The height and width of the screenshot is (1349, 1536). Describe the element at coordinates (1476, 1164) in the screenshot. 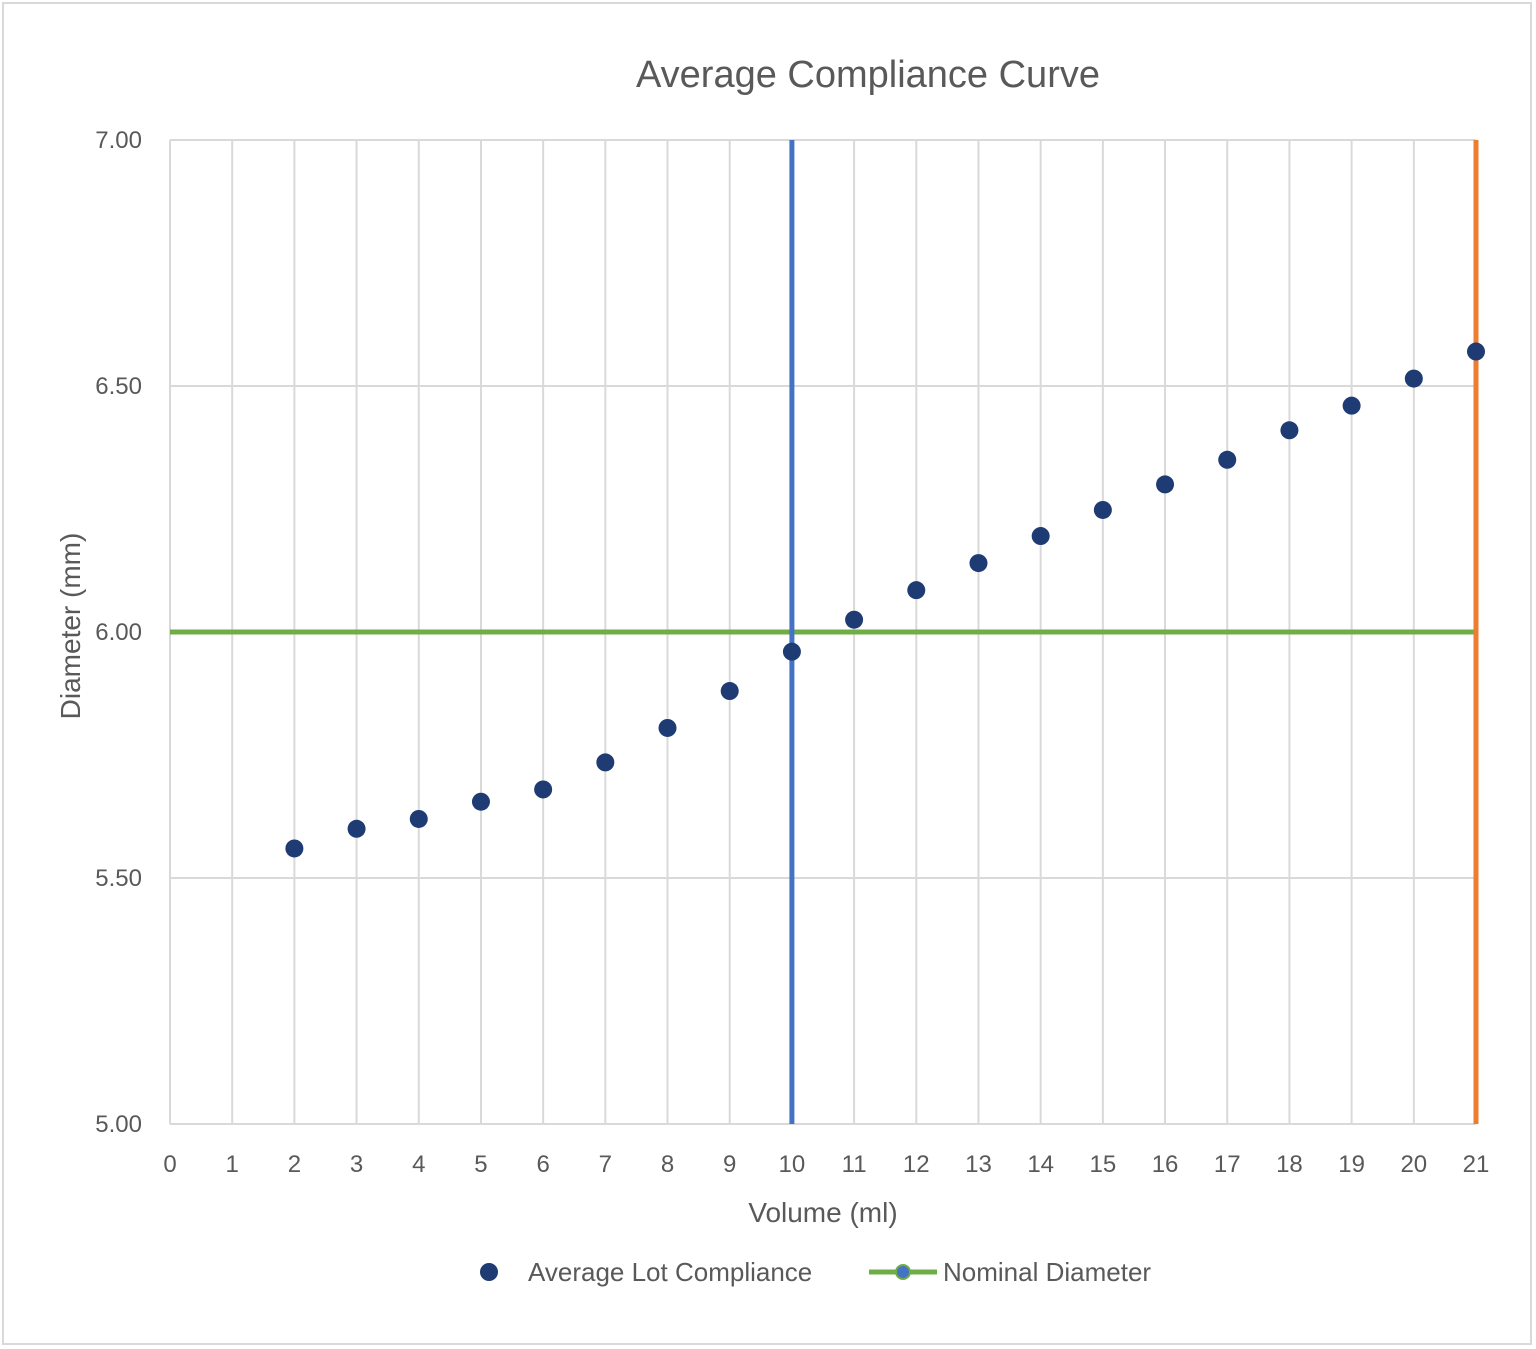

I see `x-tick-label: 21` at that location.